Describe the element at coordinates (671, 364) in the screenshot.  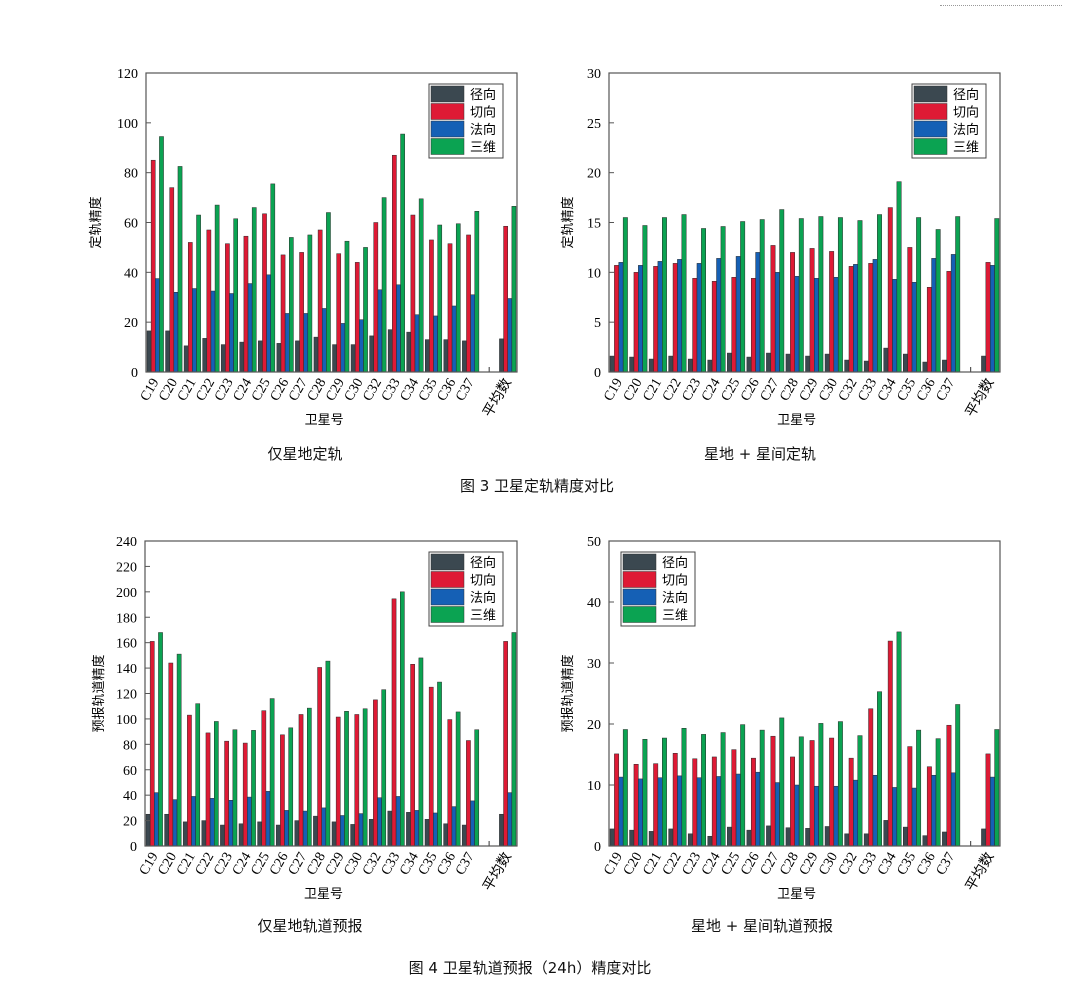
I see `bar-径向-C22` at that location.